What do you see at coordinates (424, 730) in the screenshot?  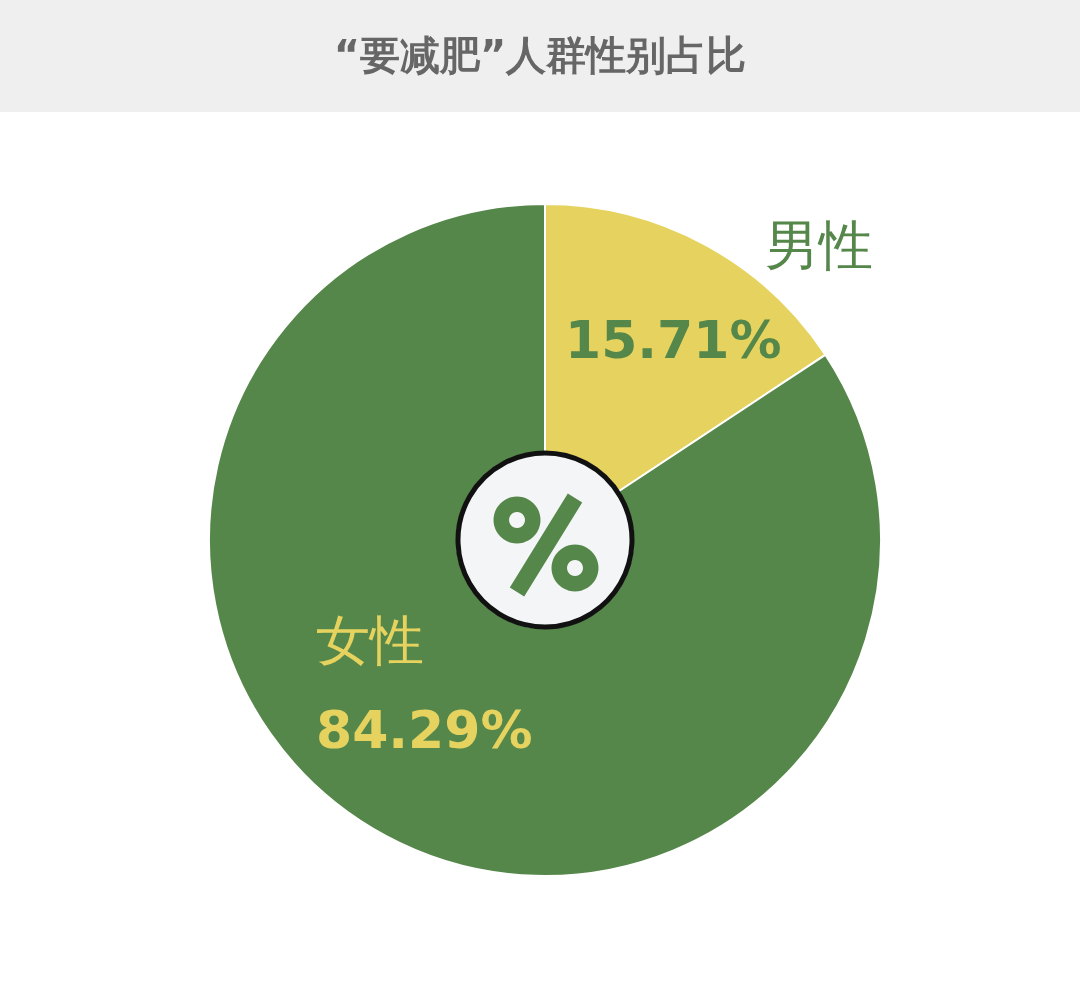 I see `data-label: 84.29%` at bounding box center [424, 730].